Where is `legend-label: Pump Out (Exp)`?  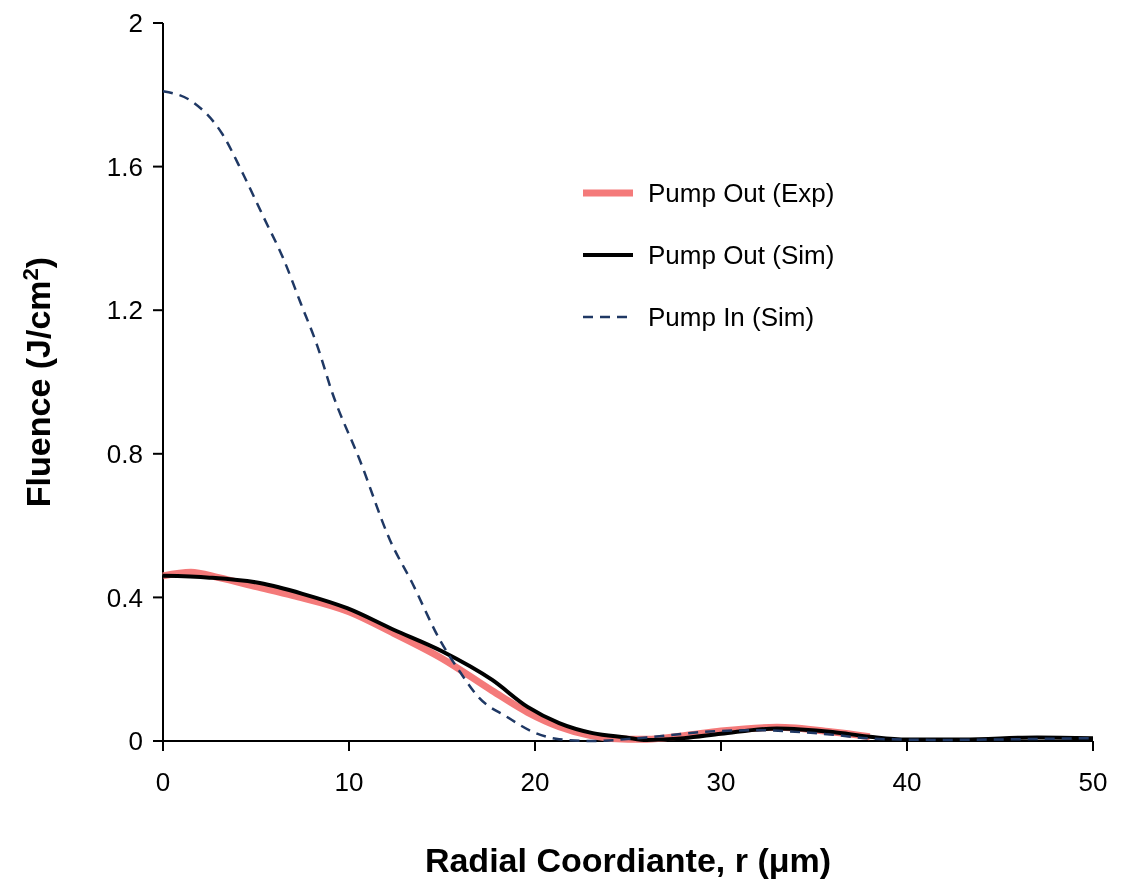
legend-label: Pump Out (Exp) is located at coordinates (741, 193).